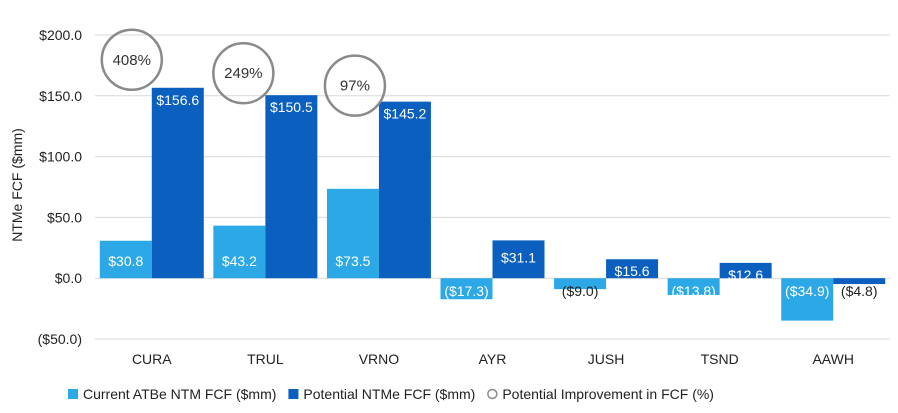 The image size is (898, 413). Describe the element at coordinates (580, 291) in the screenshot. I see `data-label-current: ($9.0)` at that location.